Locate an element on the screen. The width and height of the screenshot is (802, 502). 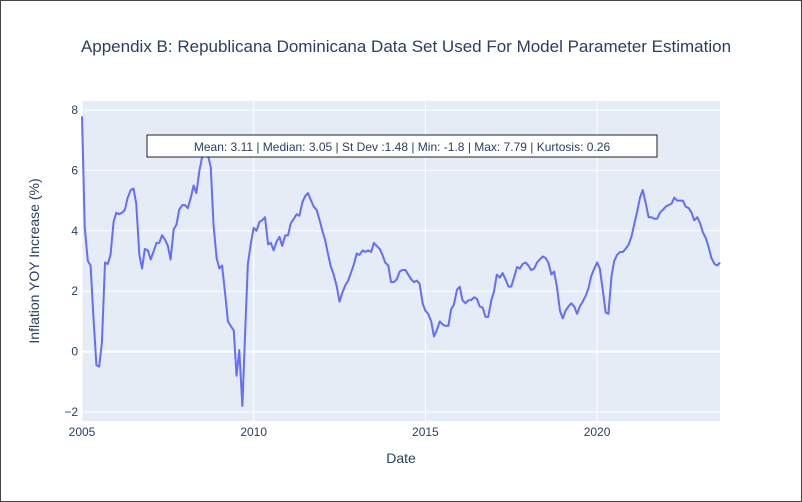
x-tick-label: 2020 is located at coordinates (597, 432).